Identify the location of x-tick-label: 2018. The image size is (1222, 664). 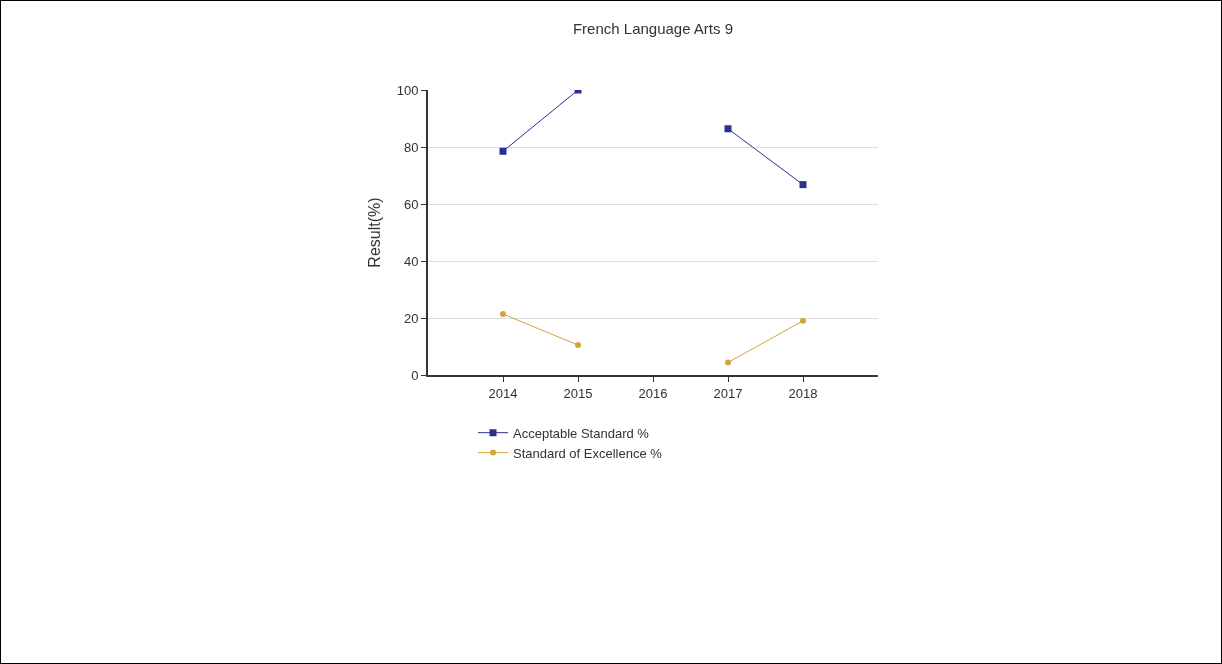
(803, 393).